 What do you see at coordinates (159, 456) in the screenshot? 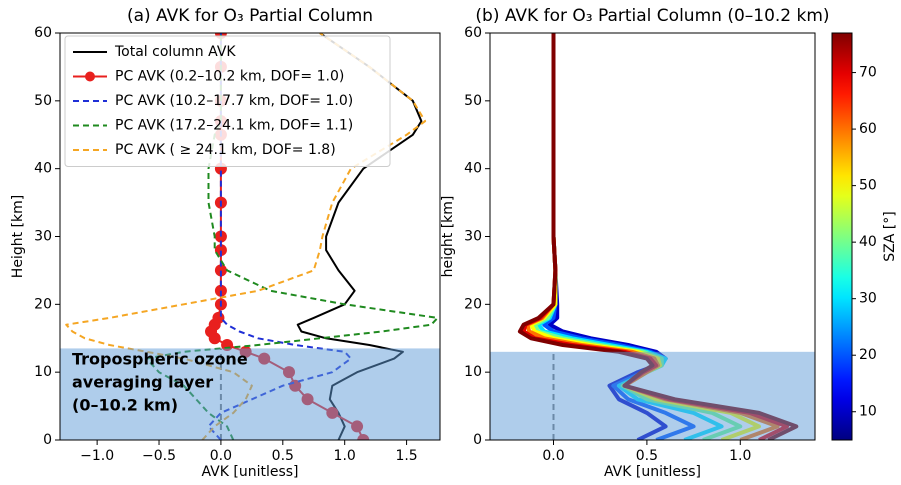
I see `x-tick-label: −0.5` at bounding box center [159, 456].